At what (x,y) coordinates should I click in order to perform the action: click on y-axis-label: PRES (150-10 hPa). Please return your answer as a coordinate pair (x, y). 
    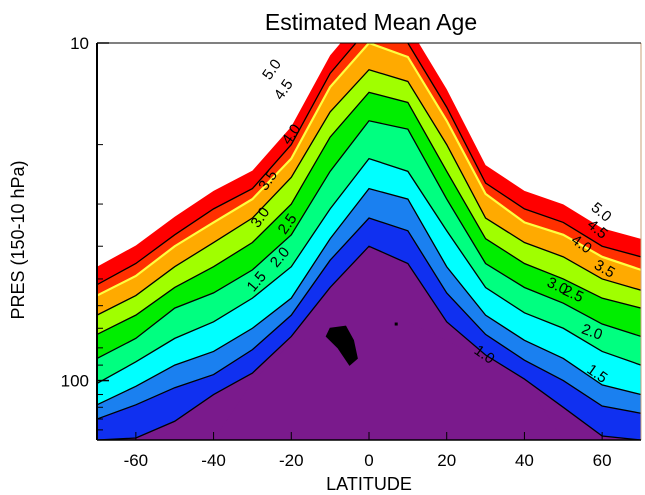
    Looking at the image, I should click on (18, 239).